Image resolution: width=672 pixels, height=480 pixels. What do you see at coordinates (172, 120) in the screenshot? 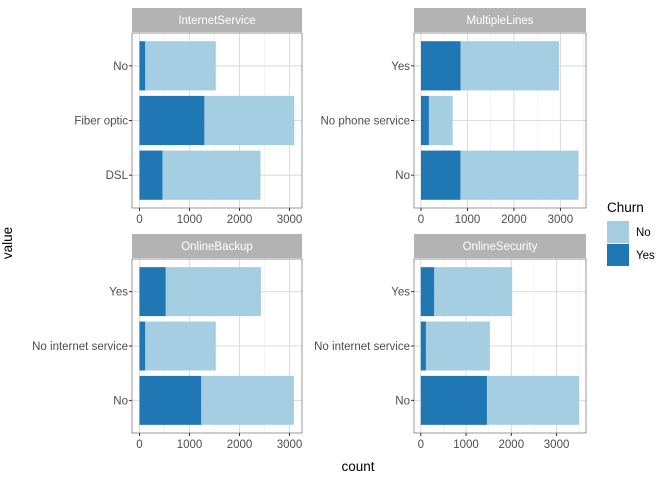
I see `bar-internetservice-fiber-optic-yes` at bounding box center [172, 120].